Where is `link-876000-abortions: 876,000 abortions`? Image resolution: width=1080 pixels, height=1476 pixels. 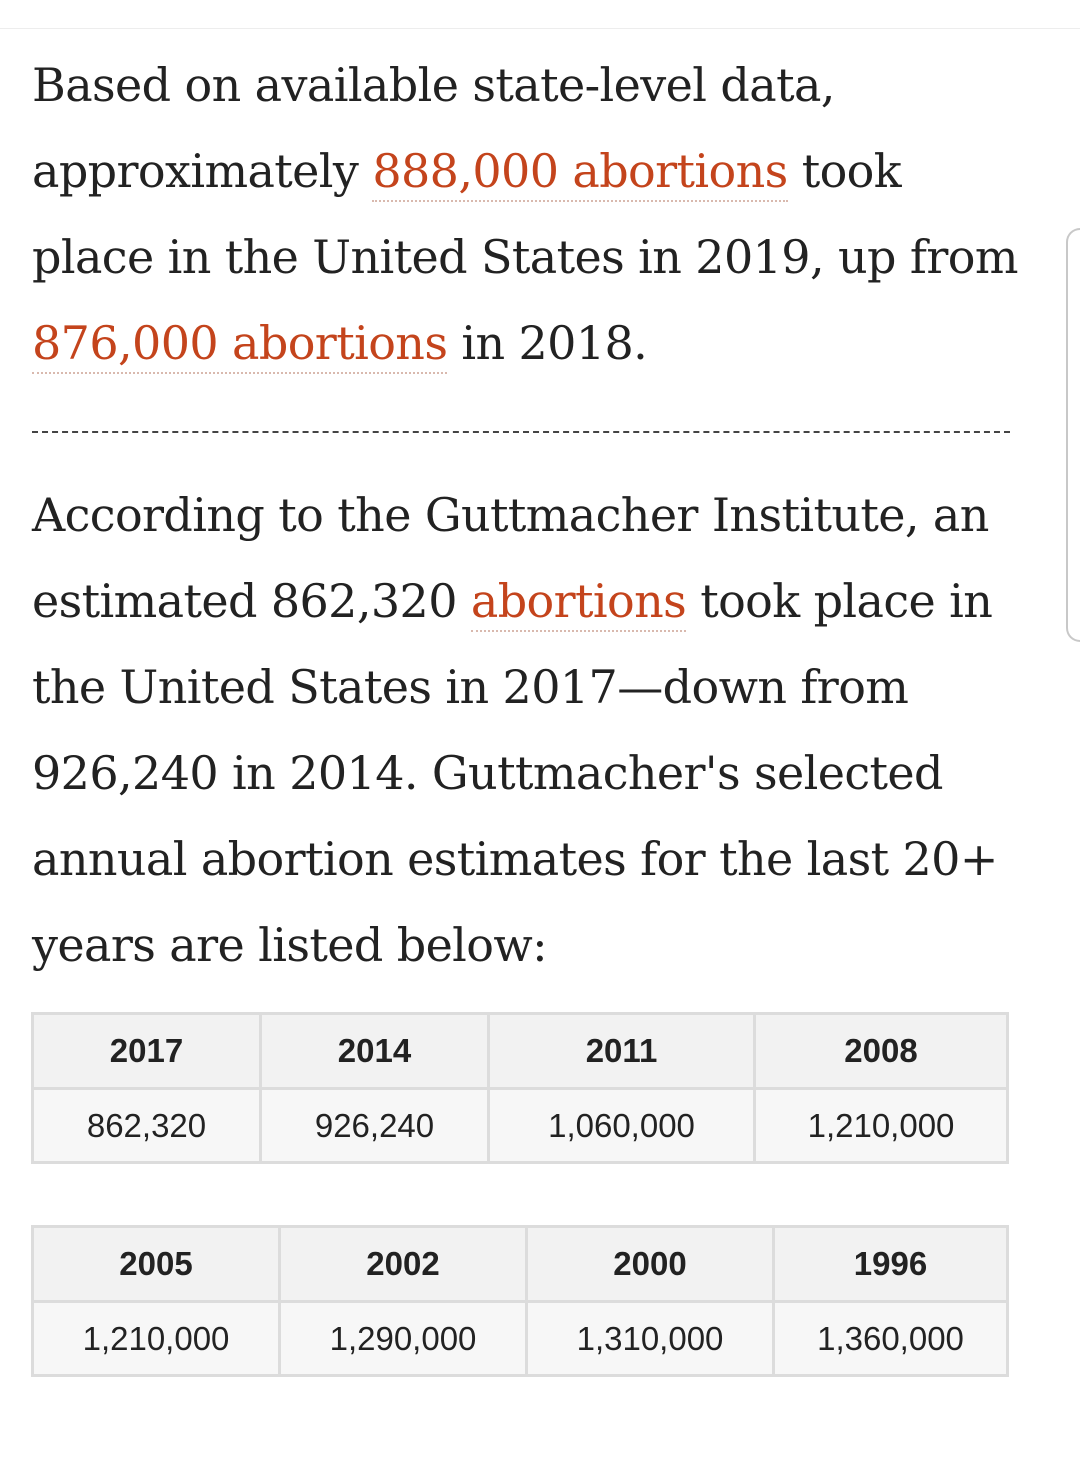
link-876000-abortions: 876,000 abortions is located at coordinates (240, 345).